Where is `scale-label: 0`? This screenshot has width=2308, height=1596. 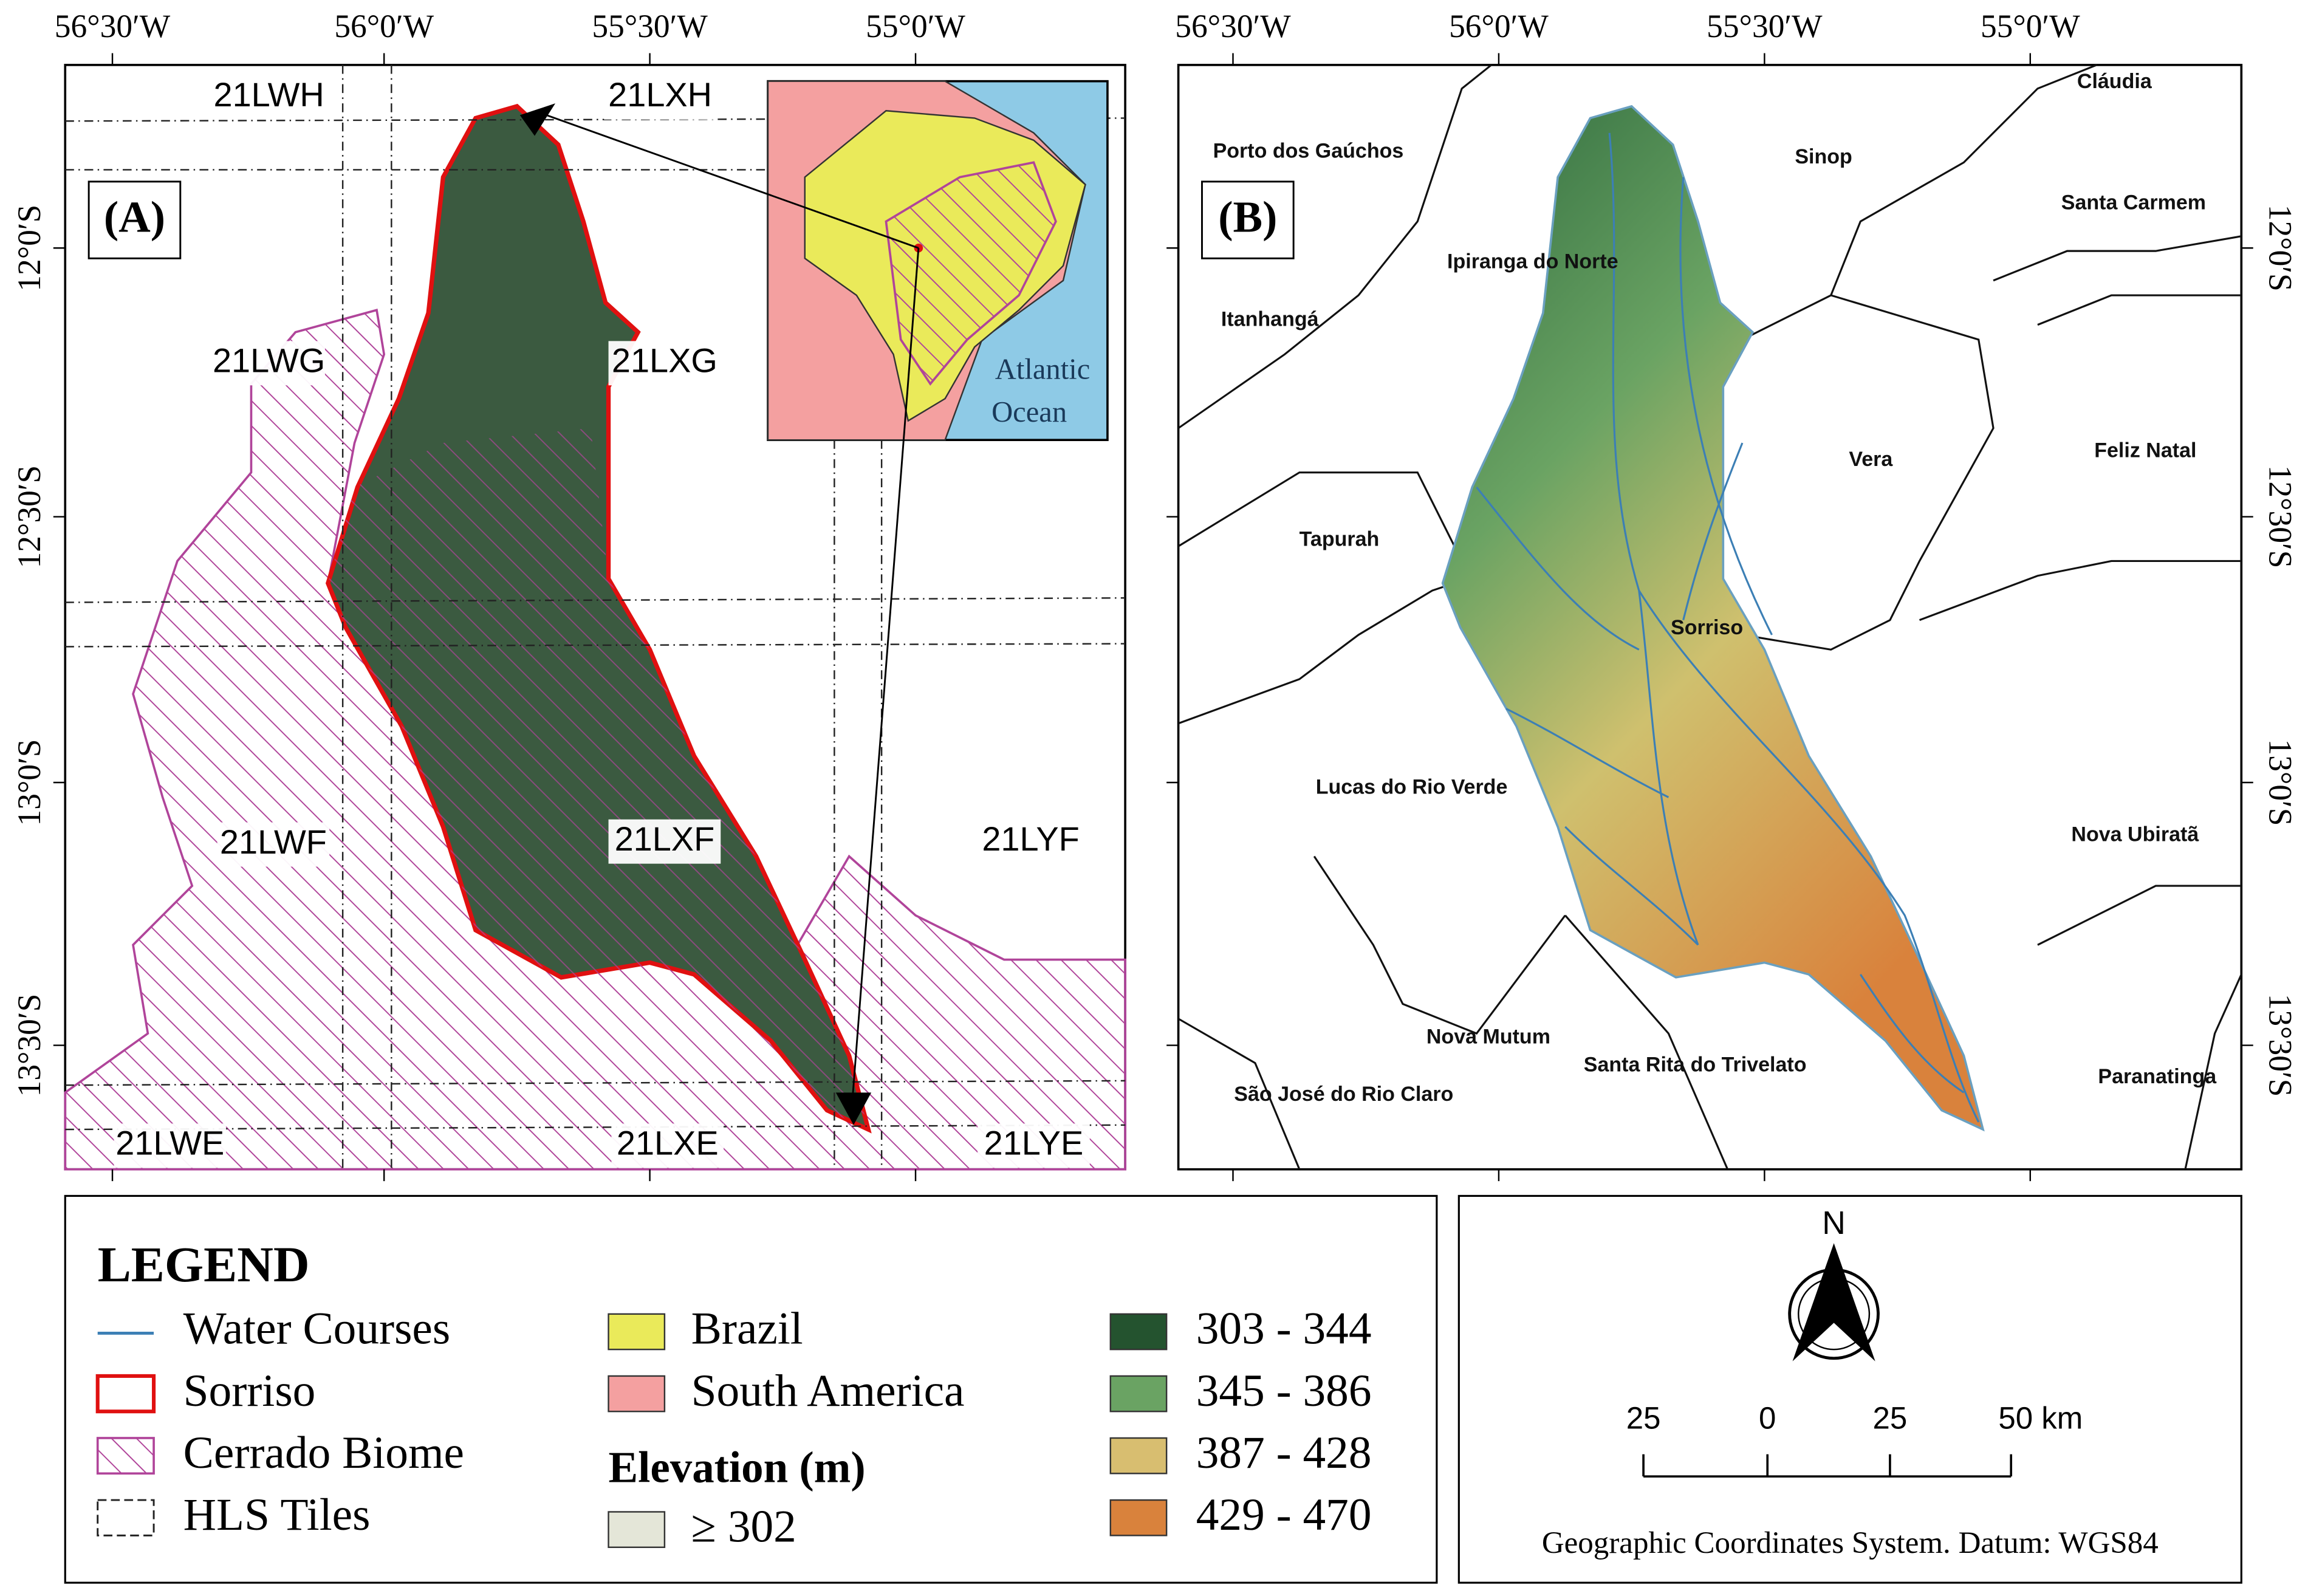 scale-label: 0 is located at coordinates (1767, 1417).